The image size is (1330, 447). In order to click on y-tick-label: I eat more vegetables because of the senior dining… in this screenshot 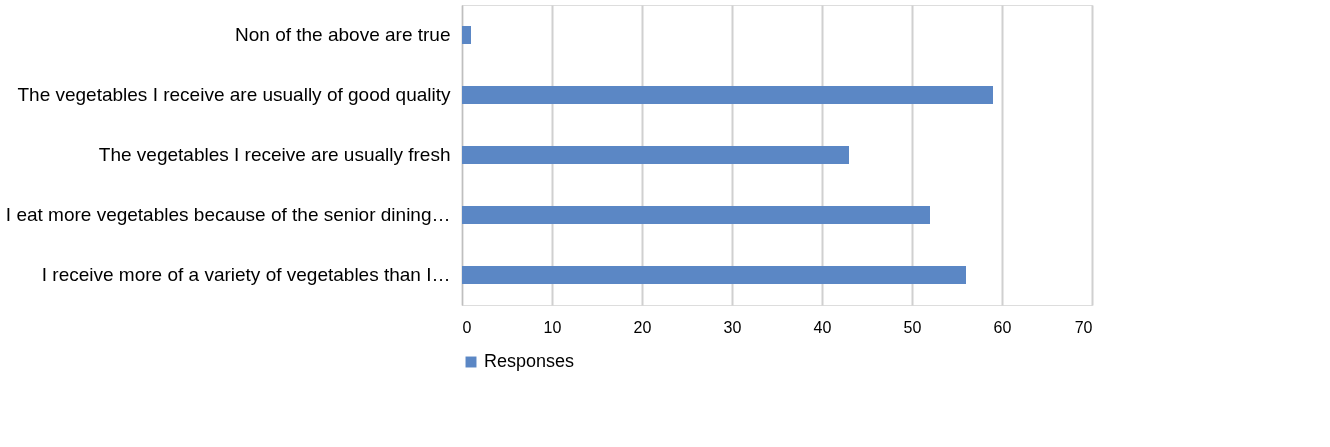, I will do `click(228, 214)`.